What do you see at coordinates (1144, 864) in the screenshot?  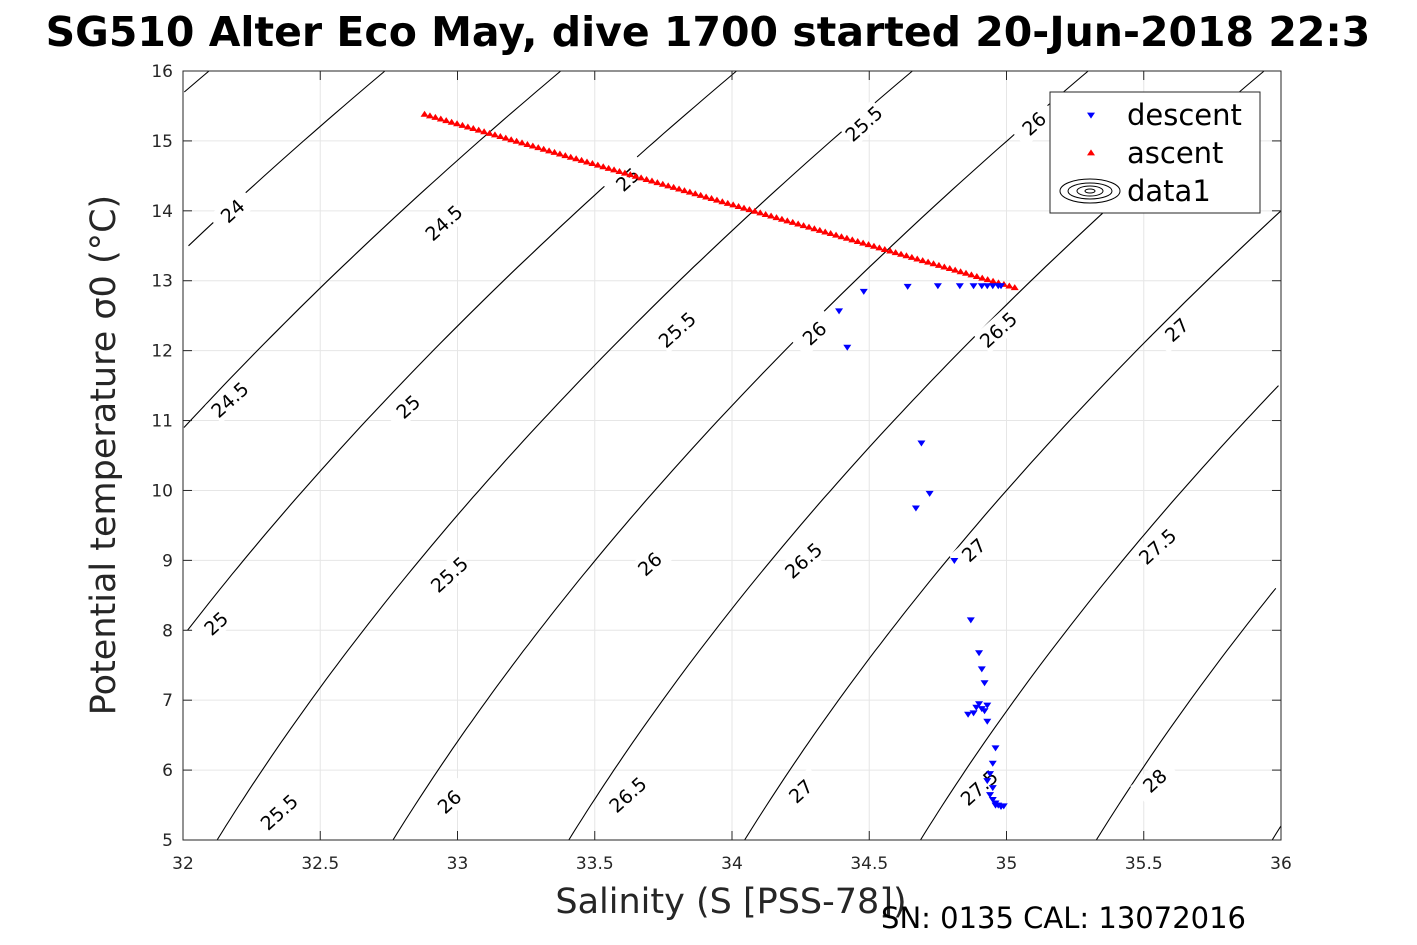 I see `x-tick-label: 35.5` at bounding box center [1144, 864].